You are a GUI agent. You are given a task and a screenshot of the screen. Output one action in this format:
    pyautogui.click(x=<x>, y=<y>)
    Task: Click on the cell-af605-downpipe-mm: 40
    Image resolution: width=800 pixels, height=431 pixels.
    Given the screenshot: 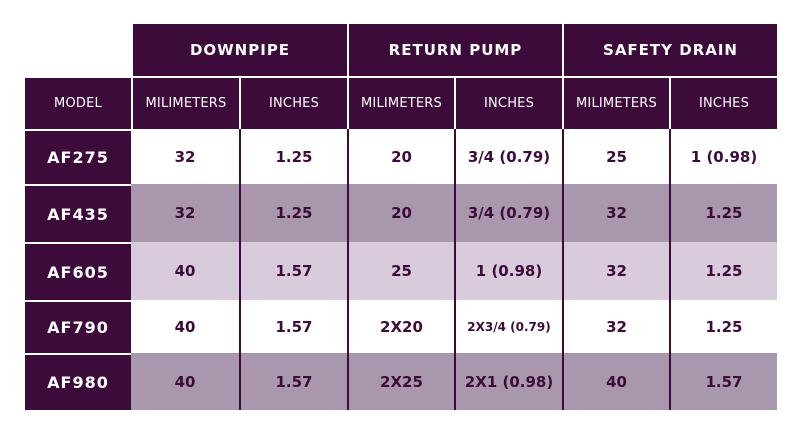 What is the action you would take?
    pyautogui.click(x=185, y=271)
    